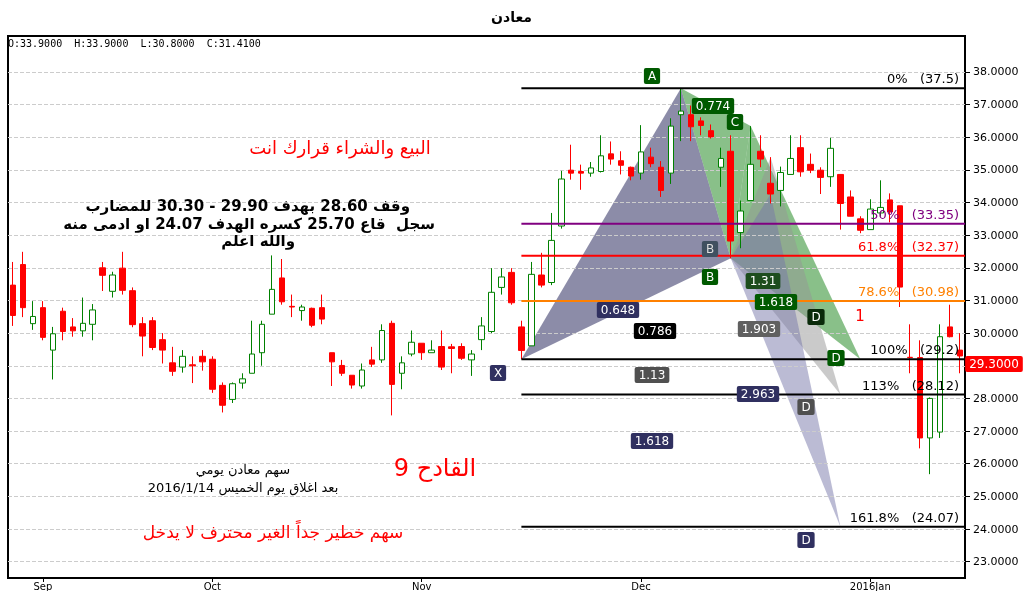 The image size is (1023, 591). I want to click on y-tick-label: 35.0000, so click(996, 170).